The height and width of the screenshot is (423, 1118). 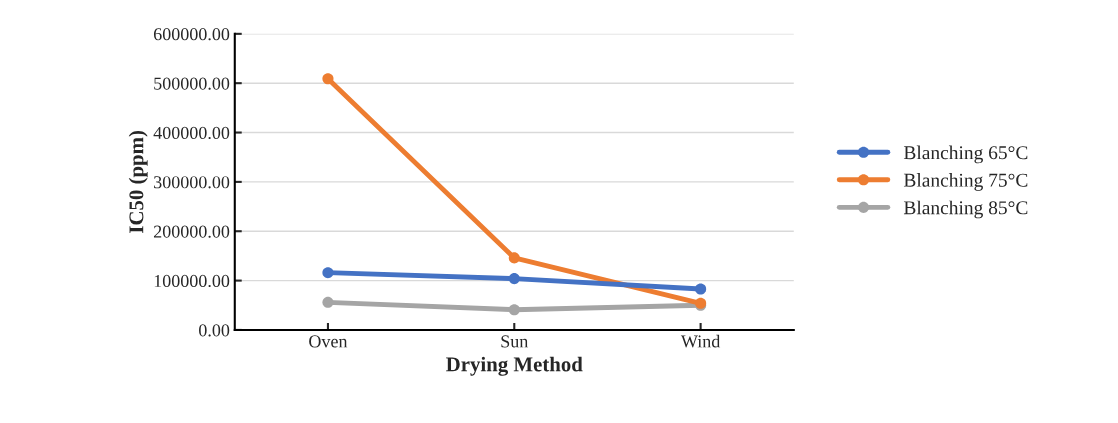 I want to click on x-tick-label: Oven, so click(x=328, y=341).